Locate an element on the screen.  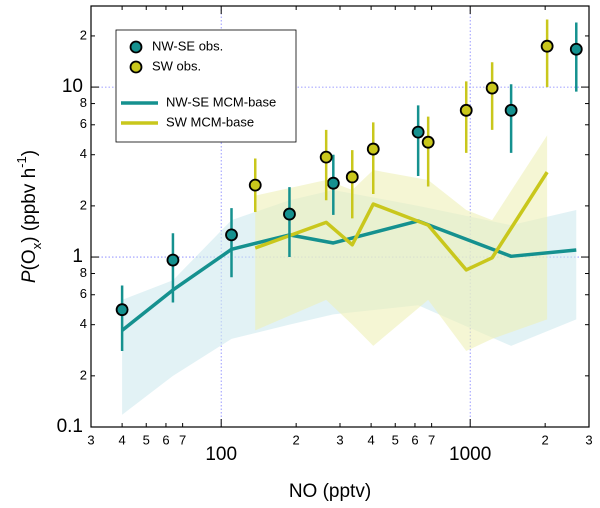
y-axis-label-part: P is located at coordinates (29, 276).